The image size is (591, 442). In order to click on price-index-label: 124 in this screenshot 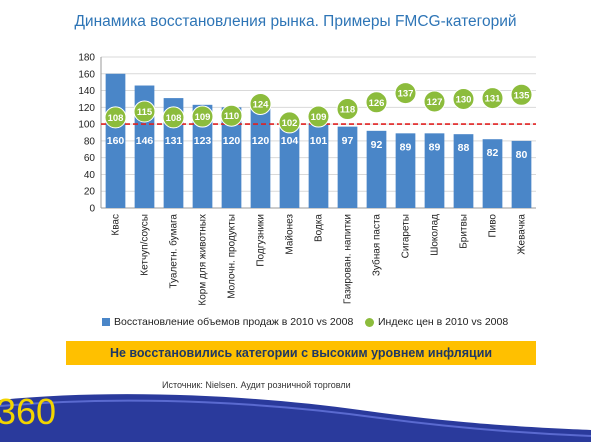, I will do `click(261, 104)`.